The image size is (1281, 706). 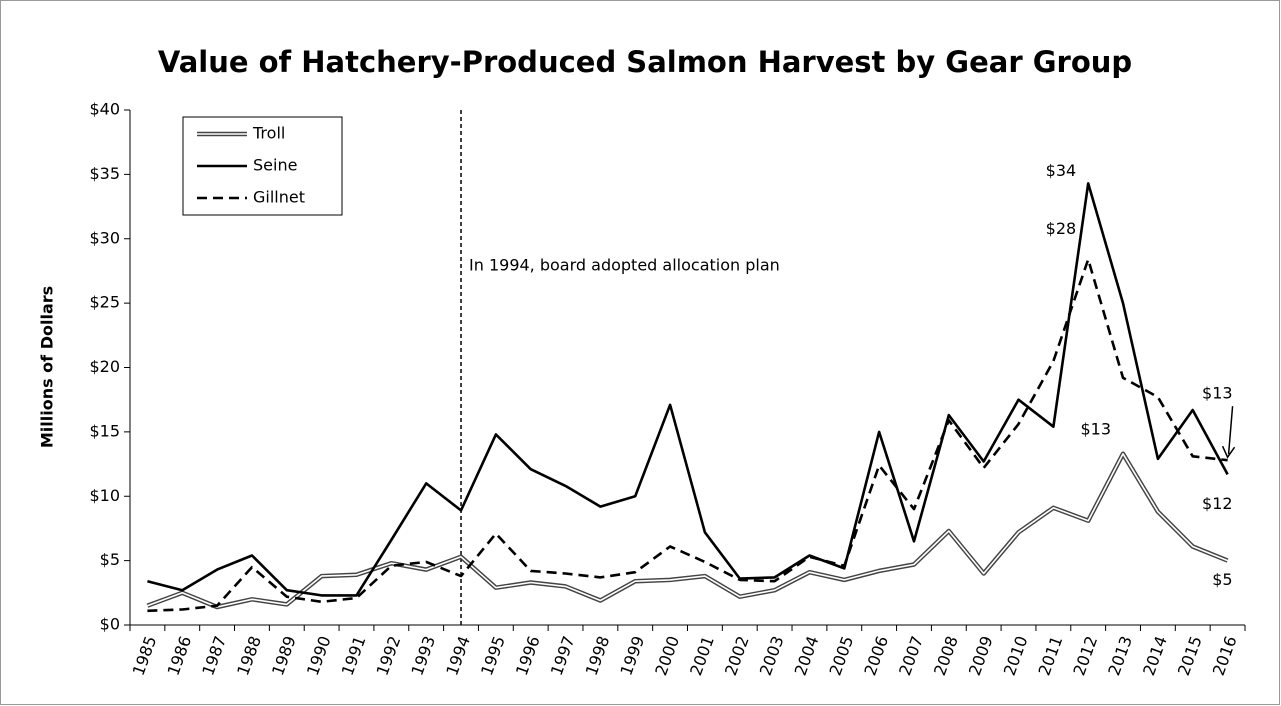 What do you see at coordinates (1230, 430) in the screenshot?
I see `label-arrow` at bounding box center [1230, 430].